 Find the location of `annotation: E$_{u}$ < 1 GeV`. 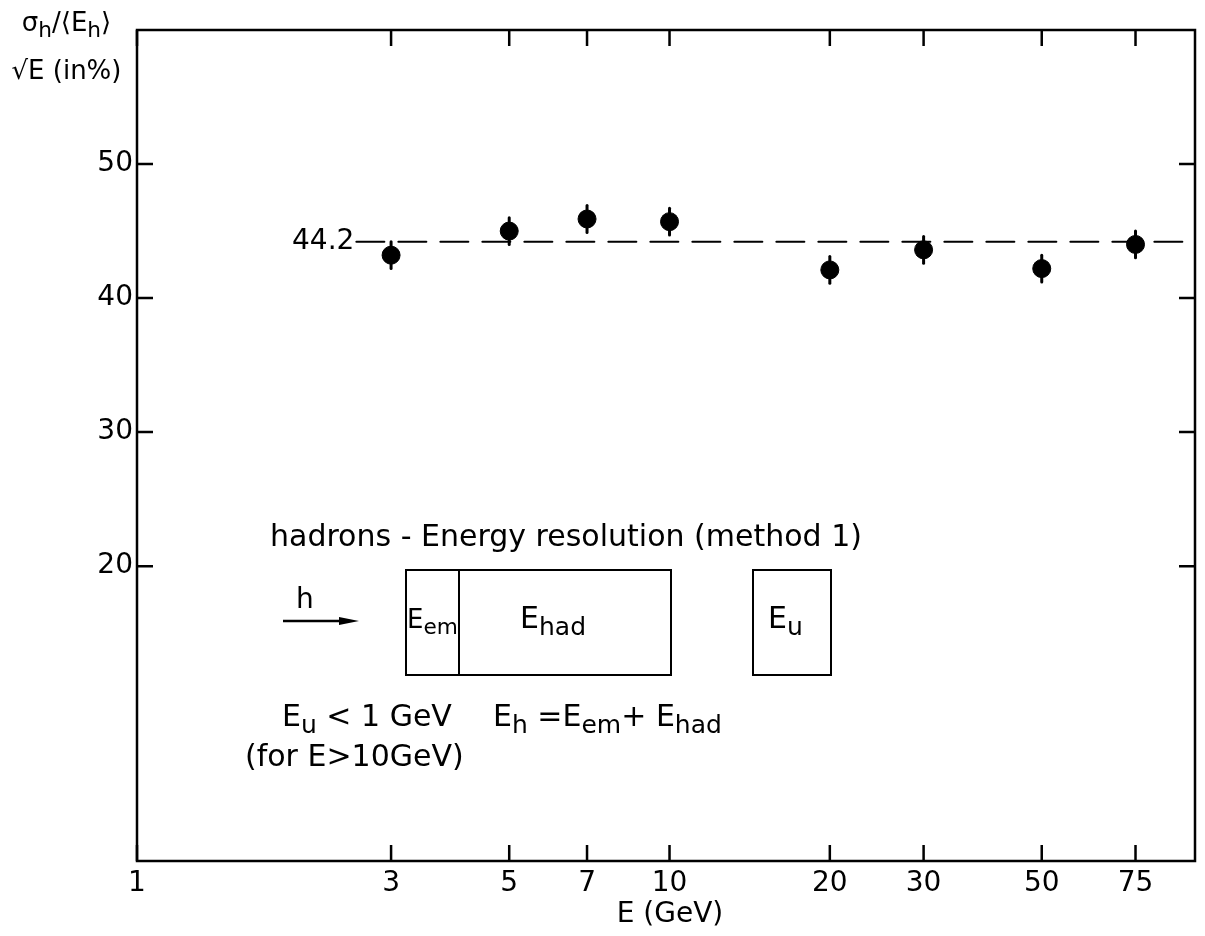

annotation: E$_{u}$ < 1 GeV is located at coordinates (367, 718).